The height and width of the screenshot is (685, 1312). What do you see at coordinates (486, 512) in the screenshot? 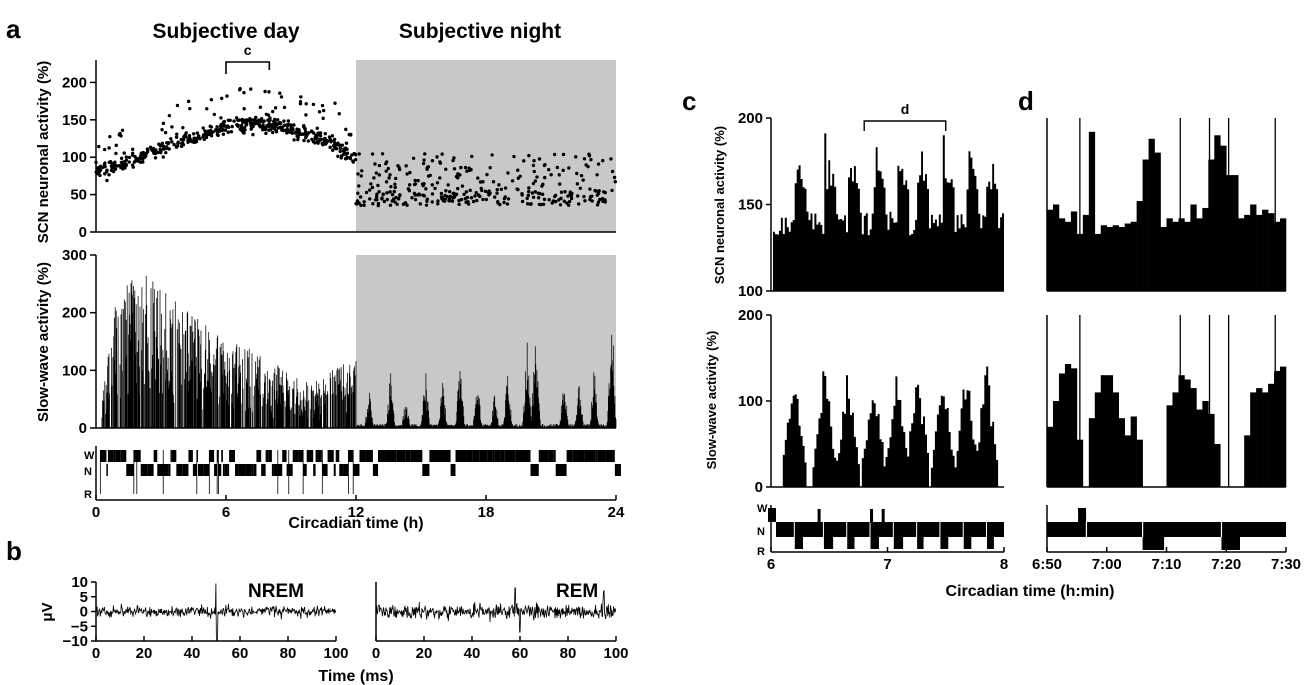
I see `x-tick-label: 18` at bounding box center [486, 512].